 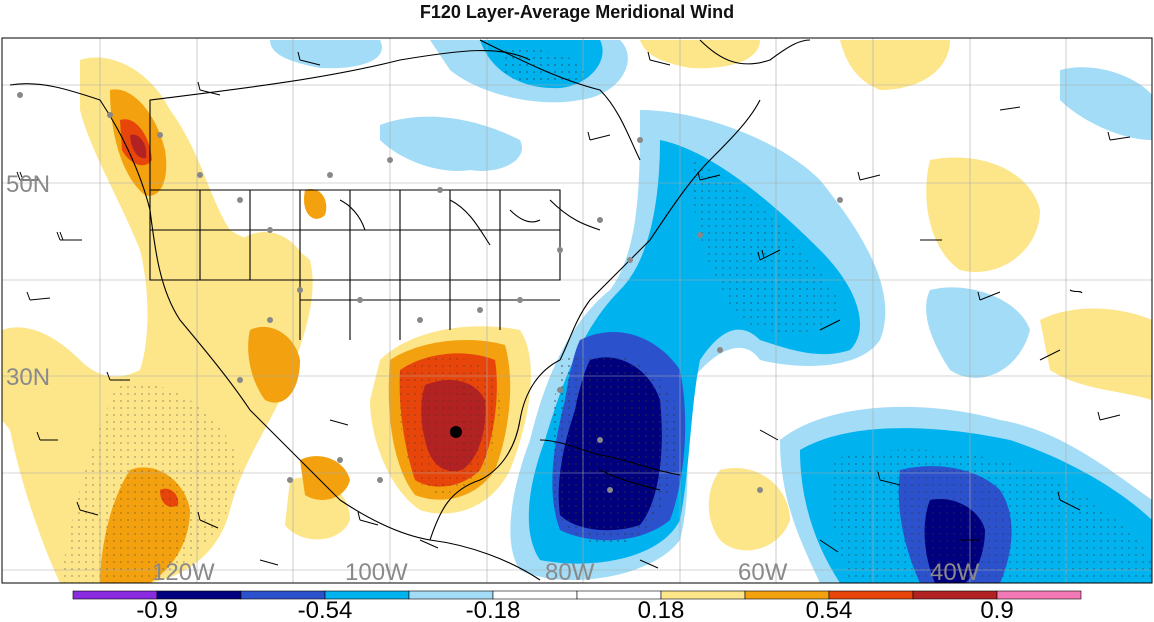 I want to click on center-marker, so click(x=456, y=432).